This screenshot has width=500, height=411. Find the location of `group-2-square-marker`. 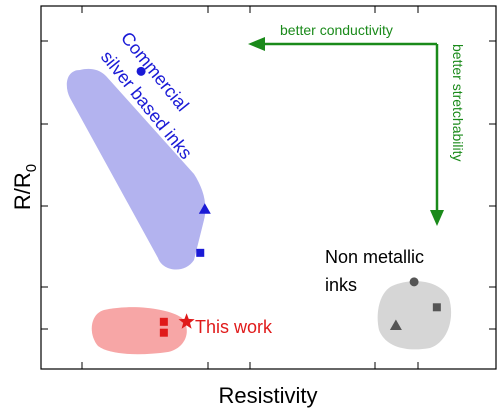

group-2-square-marker is located at coordinates (436, 307).